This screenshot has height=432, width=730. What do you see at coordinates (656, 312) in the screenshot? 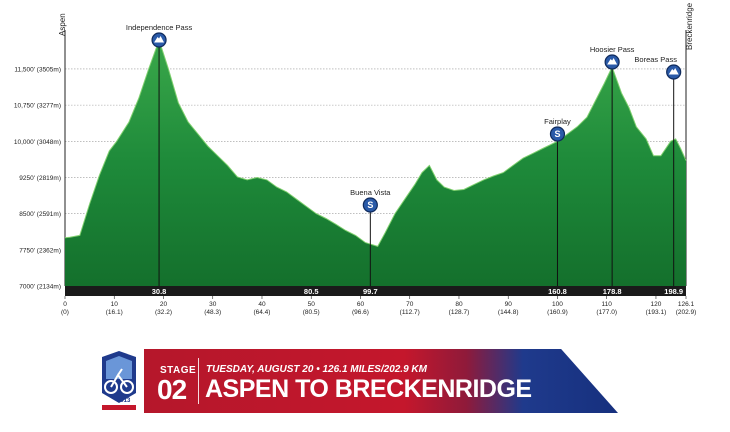
I see `x-tick-label-km: (193.1)` at bounding box center [656, 312].